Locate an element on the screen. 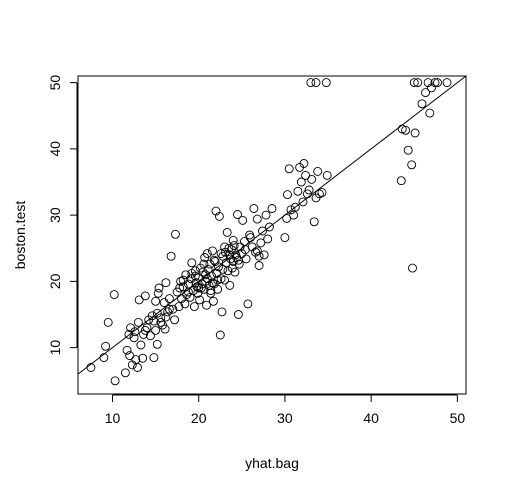 Image resolution: width=506 pixels, height=492 pixels. x-tick-label: 50 is located at coordinates (458, 418).